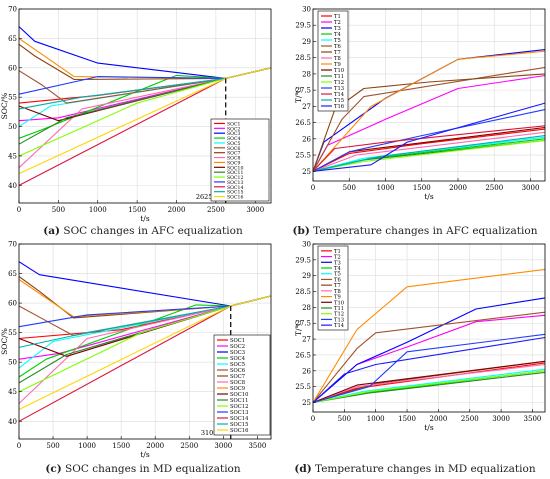  Describe the element at coordinates (52, 231) in the screenshot. I see `caption-a-letter: (a)` at that location.